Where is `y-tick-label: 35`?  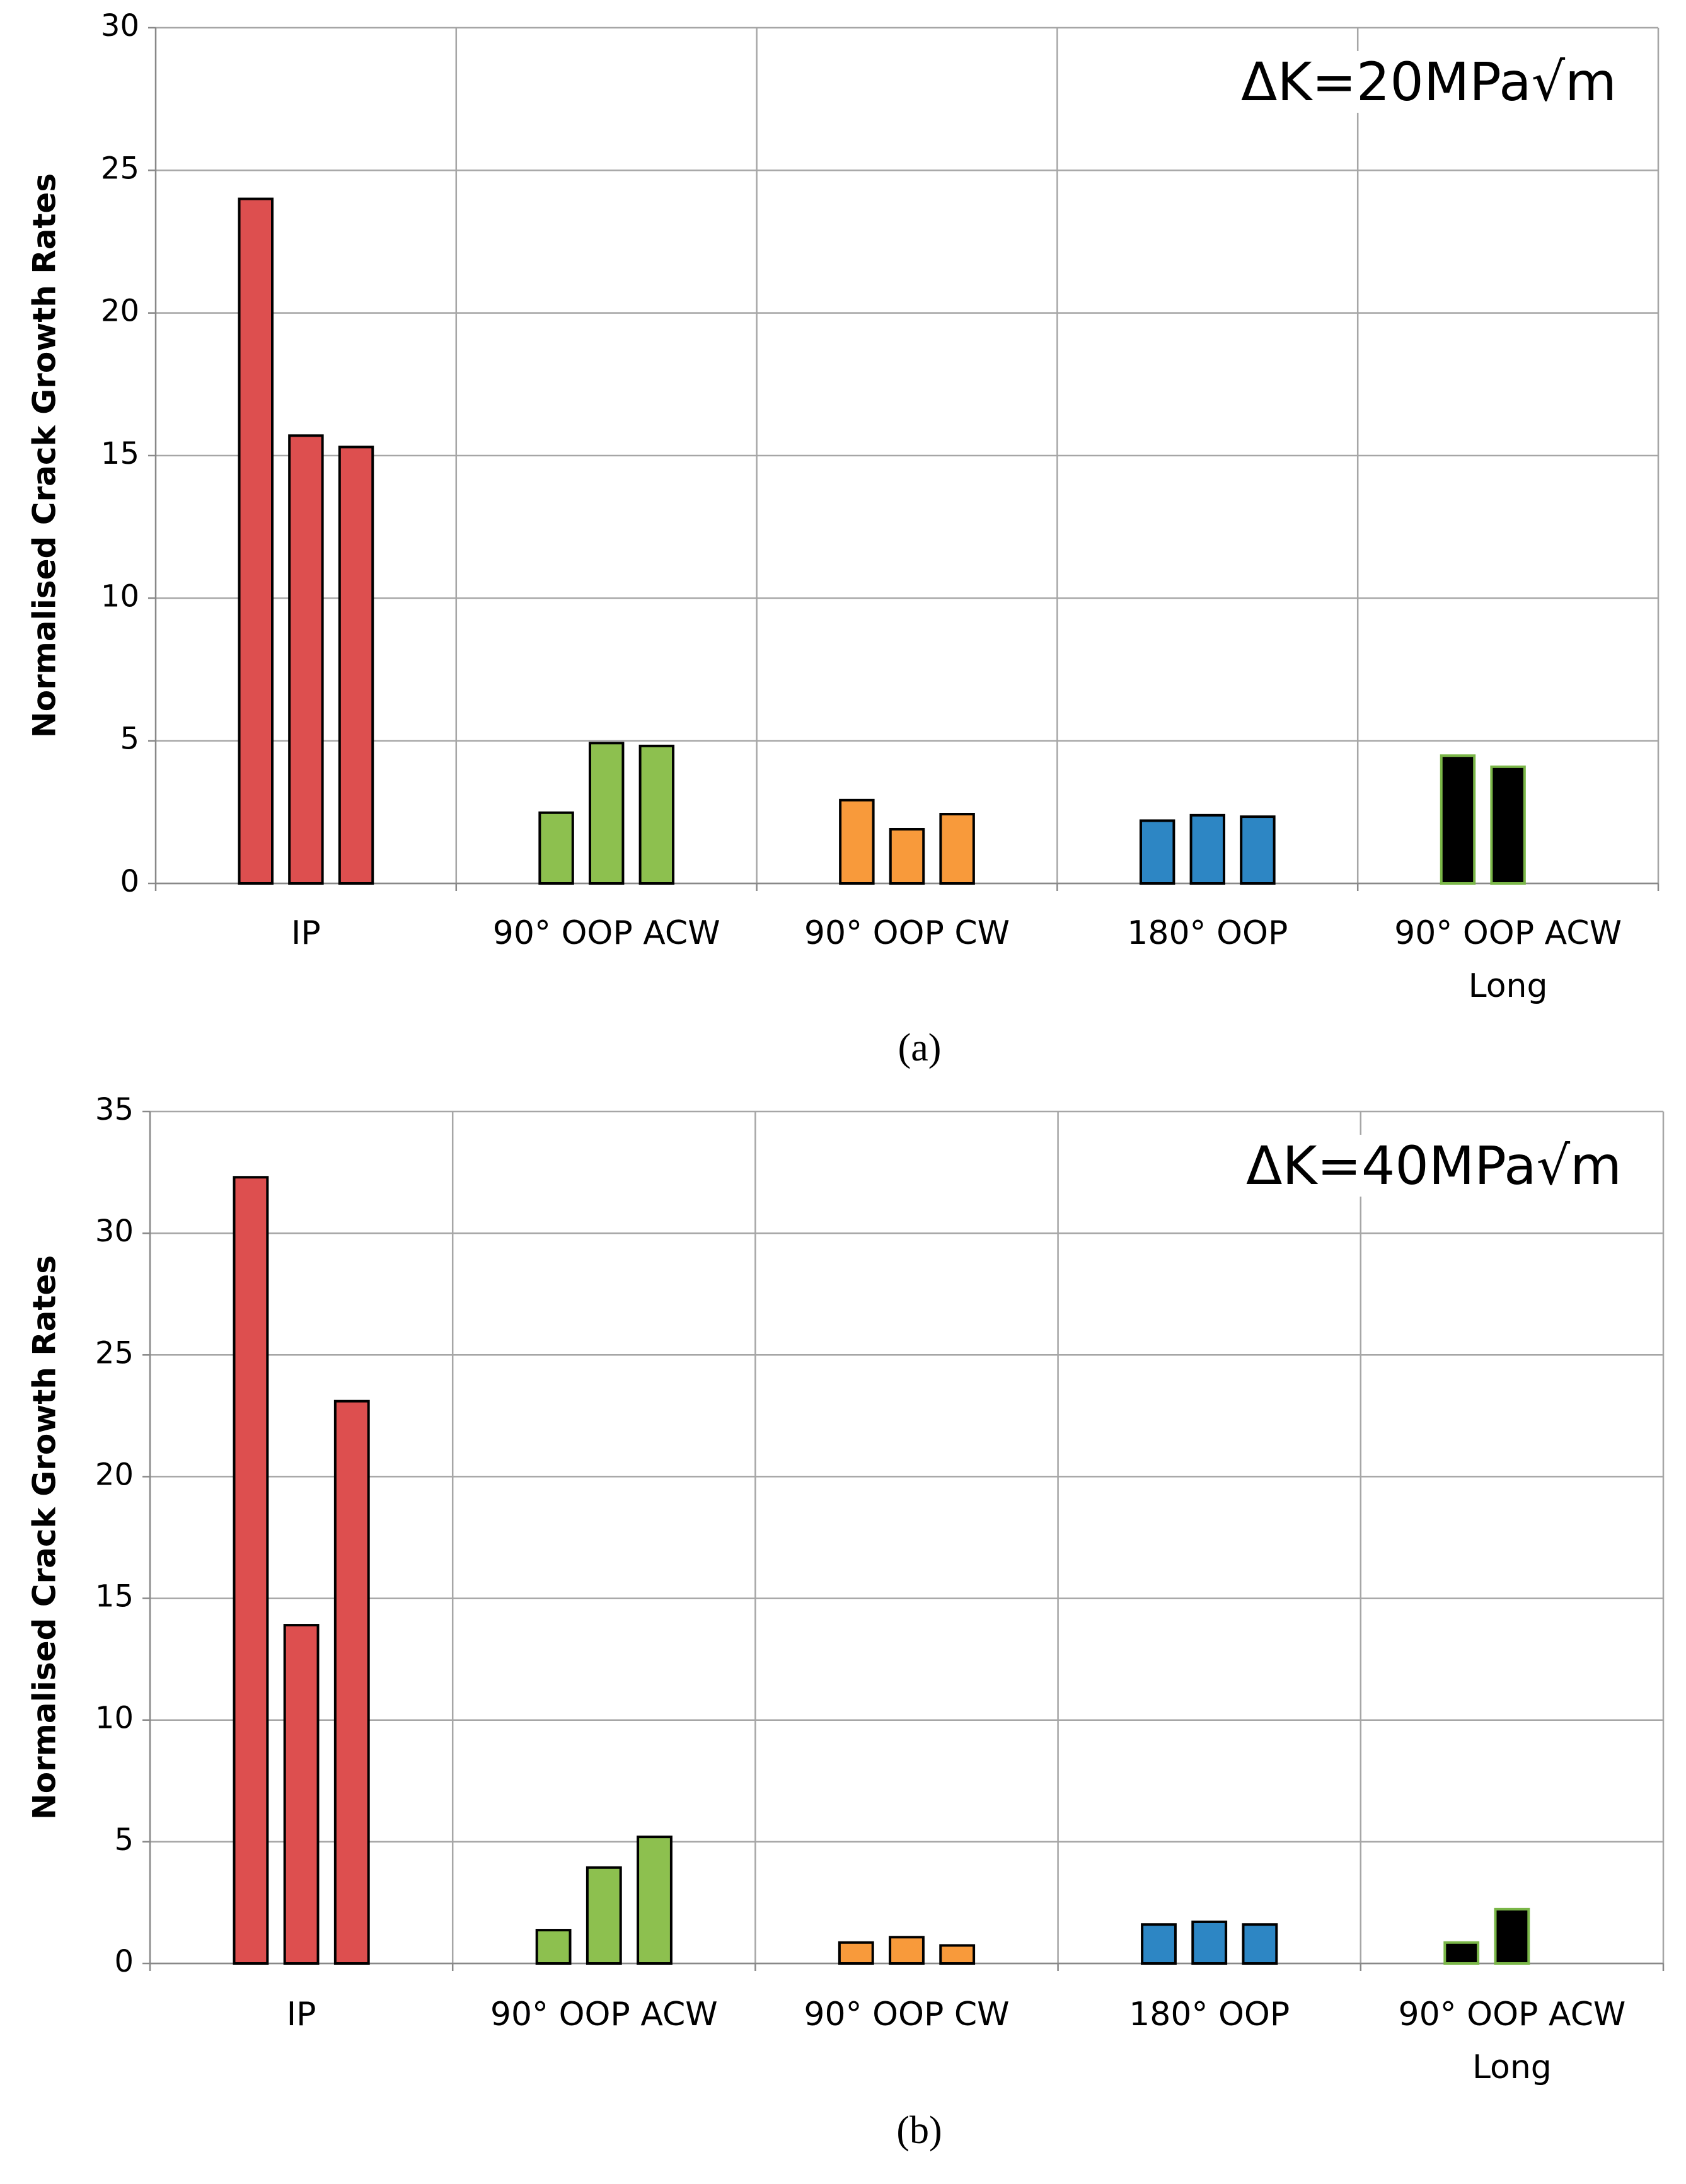
y-tick-label: 35 is located at coordinates (114, 1109).